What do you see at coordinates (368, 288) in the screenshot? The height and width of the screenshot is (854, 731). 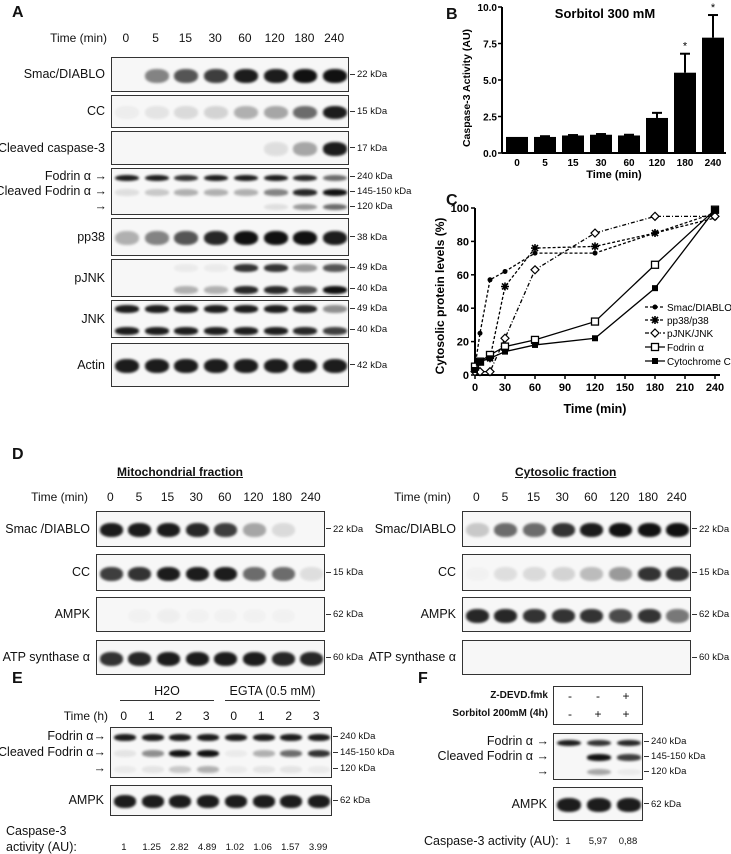 I see `molecular-weight-marker: 40 kDa` at bounding box center [368, 288].